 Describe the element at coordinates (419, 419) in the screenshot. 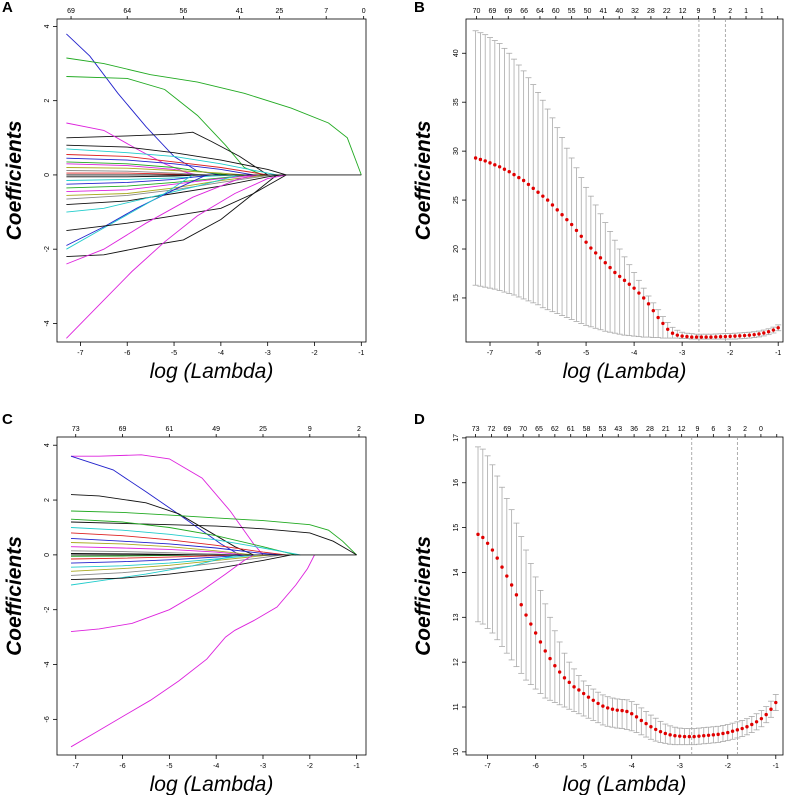

I see `panel-label-d: D` at that location.